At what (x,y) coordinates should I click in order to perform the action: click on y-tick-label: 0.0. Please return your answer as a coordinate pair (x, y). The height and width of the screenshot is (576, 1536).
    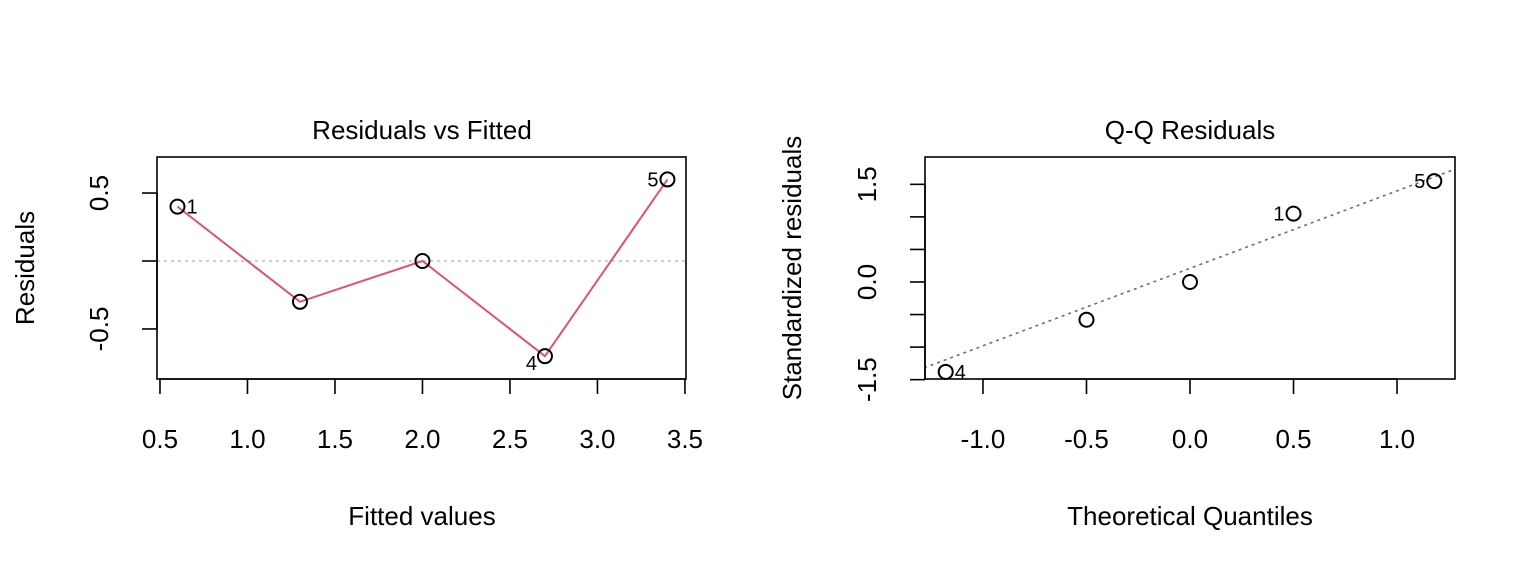
    Looking at the image, I should click on (867, 282).